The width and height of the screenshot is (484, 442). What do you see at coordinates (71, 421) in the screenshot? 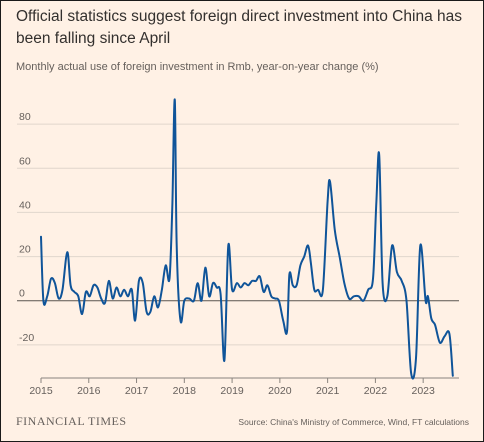
I see `ft-brand: FINANCIAL TIMES` at bounding box center [71, 421].